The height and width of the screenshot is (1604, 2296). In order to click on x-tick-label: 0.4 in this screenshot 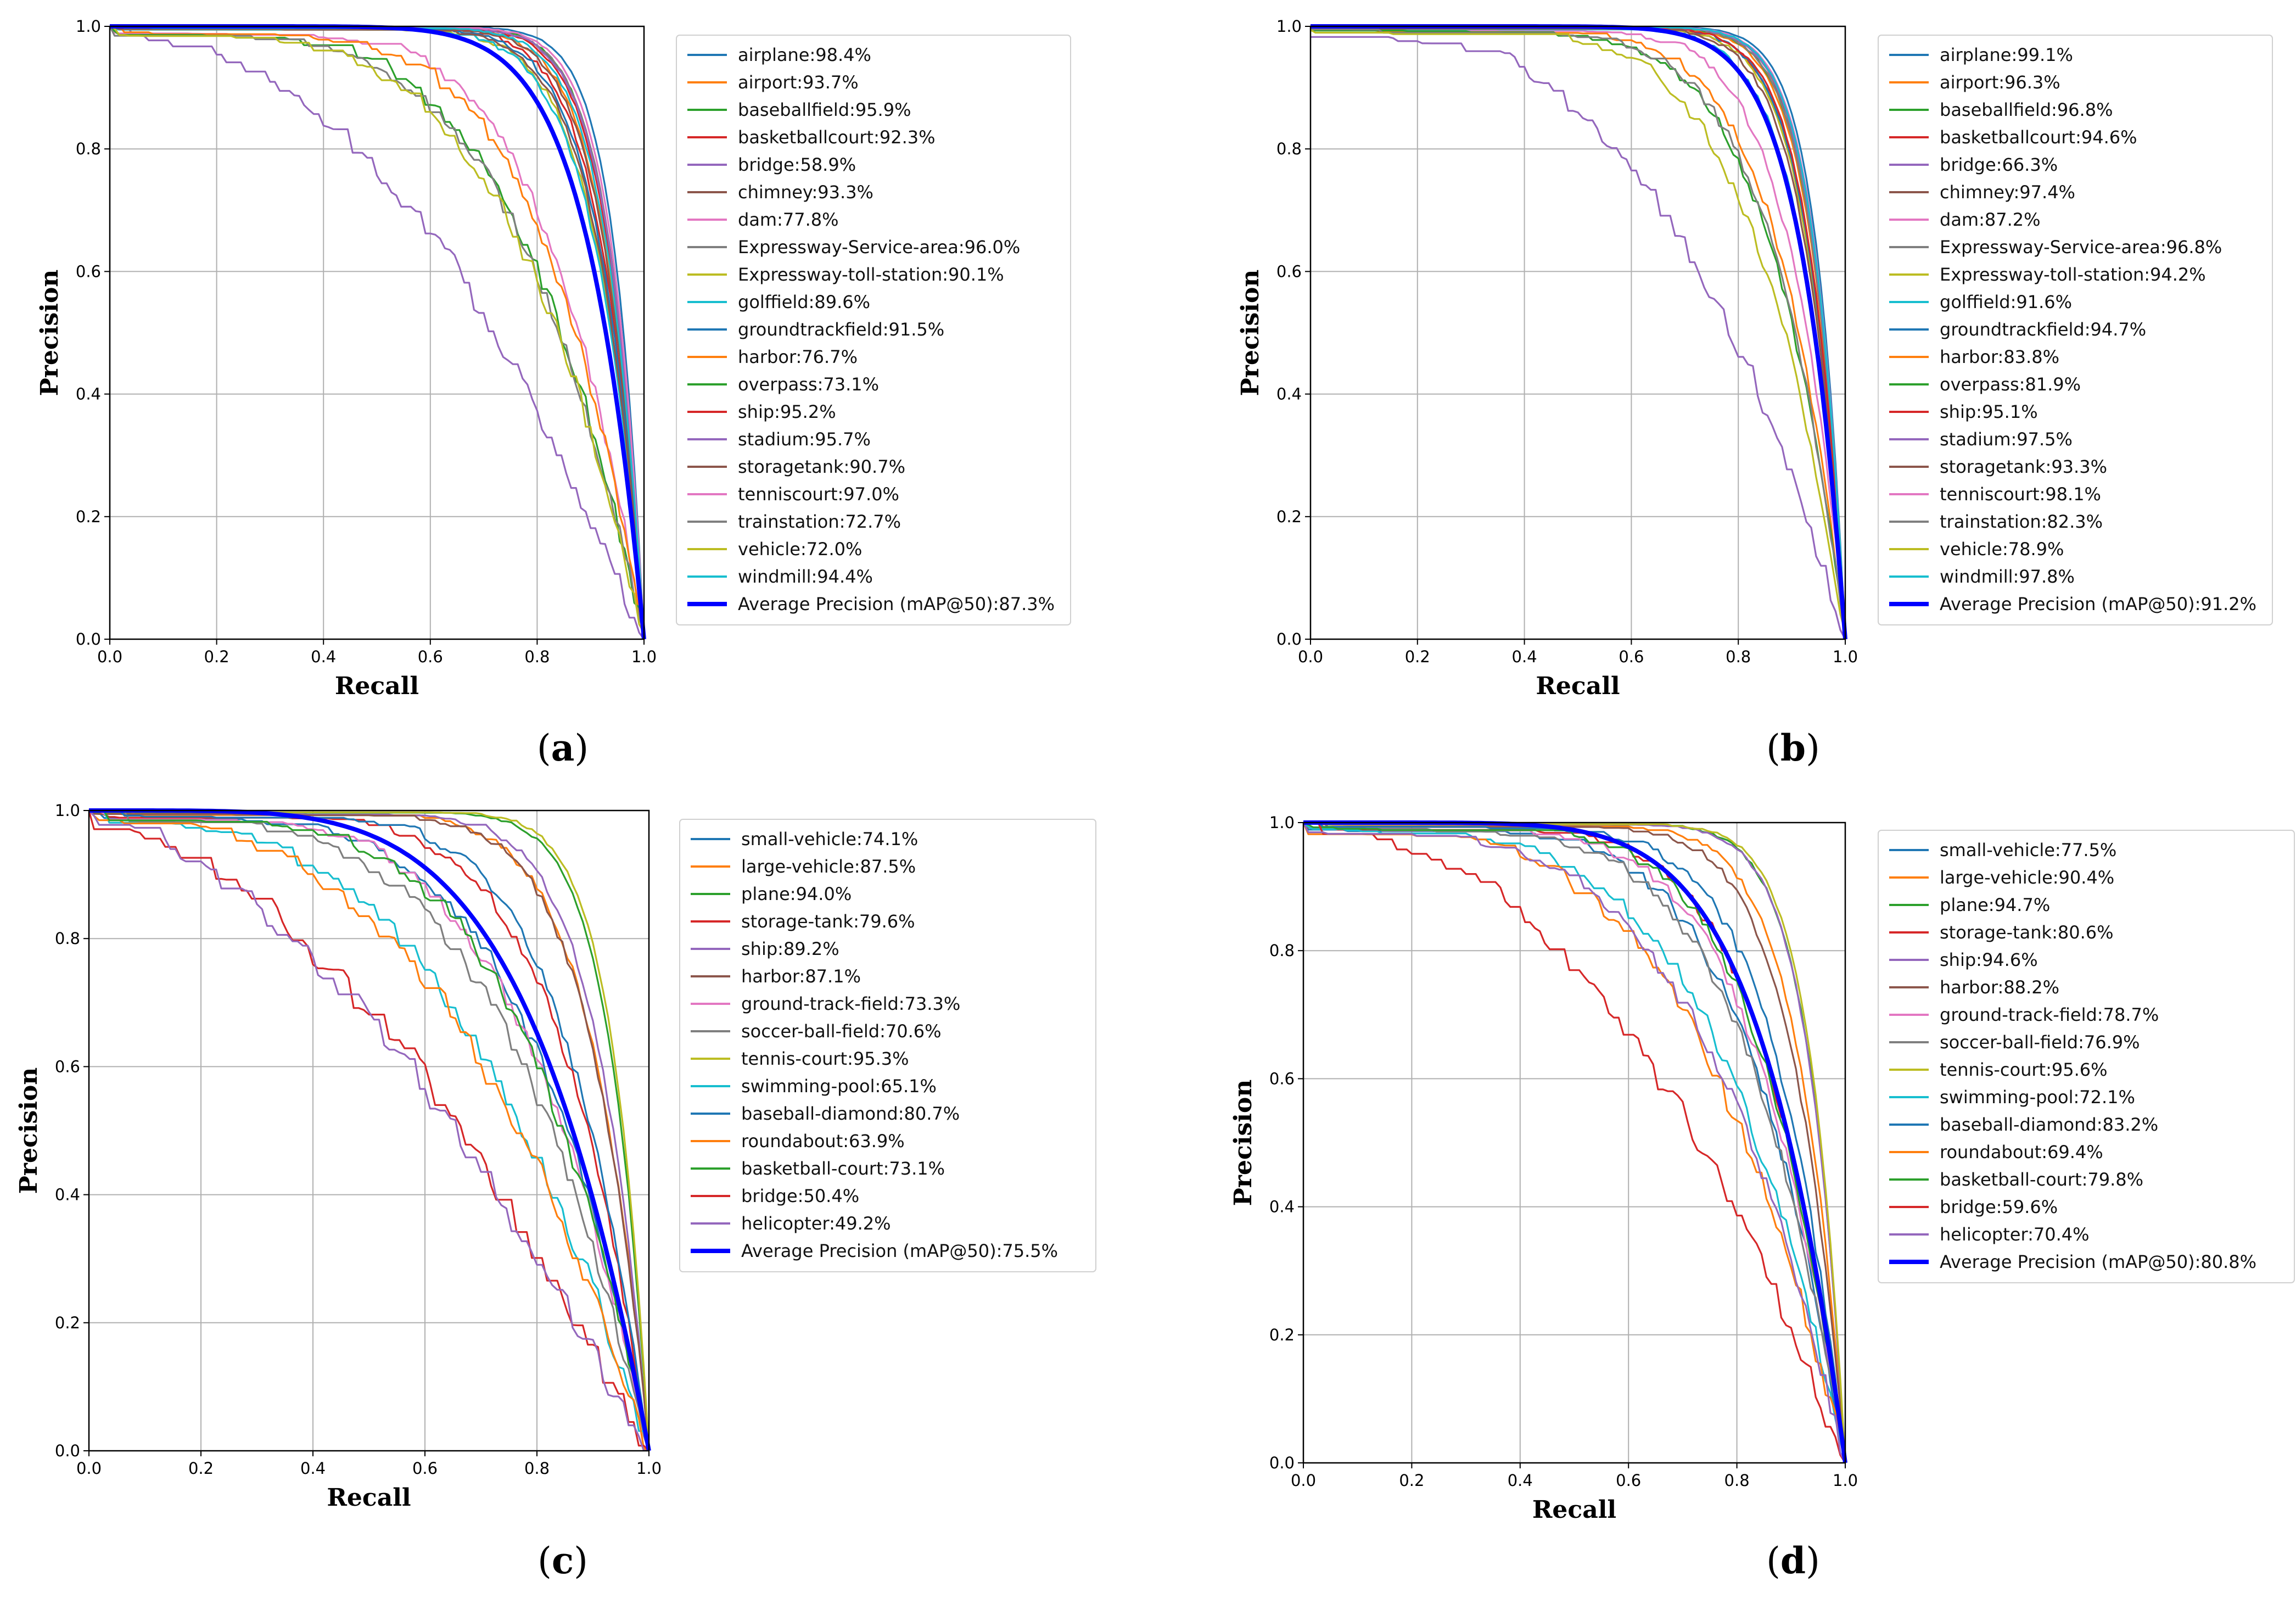, I will do `click(324, 656)`.